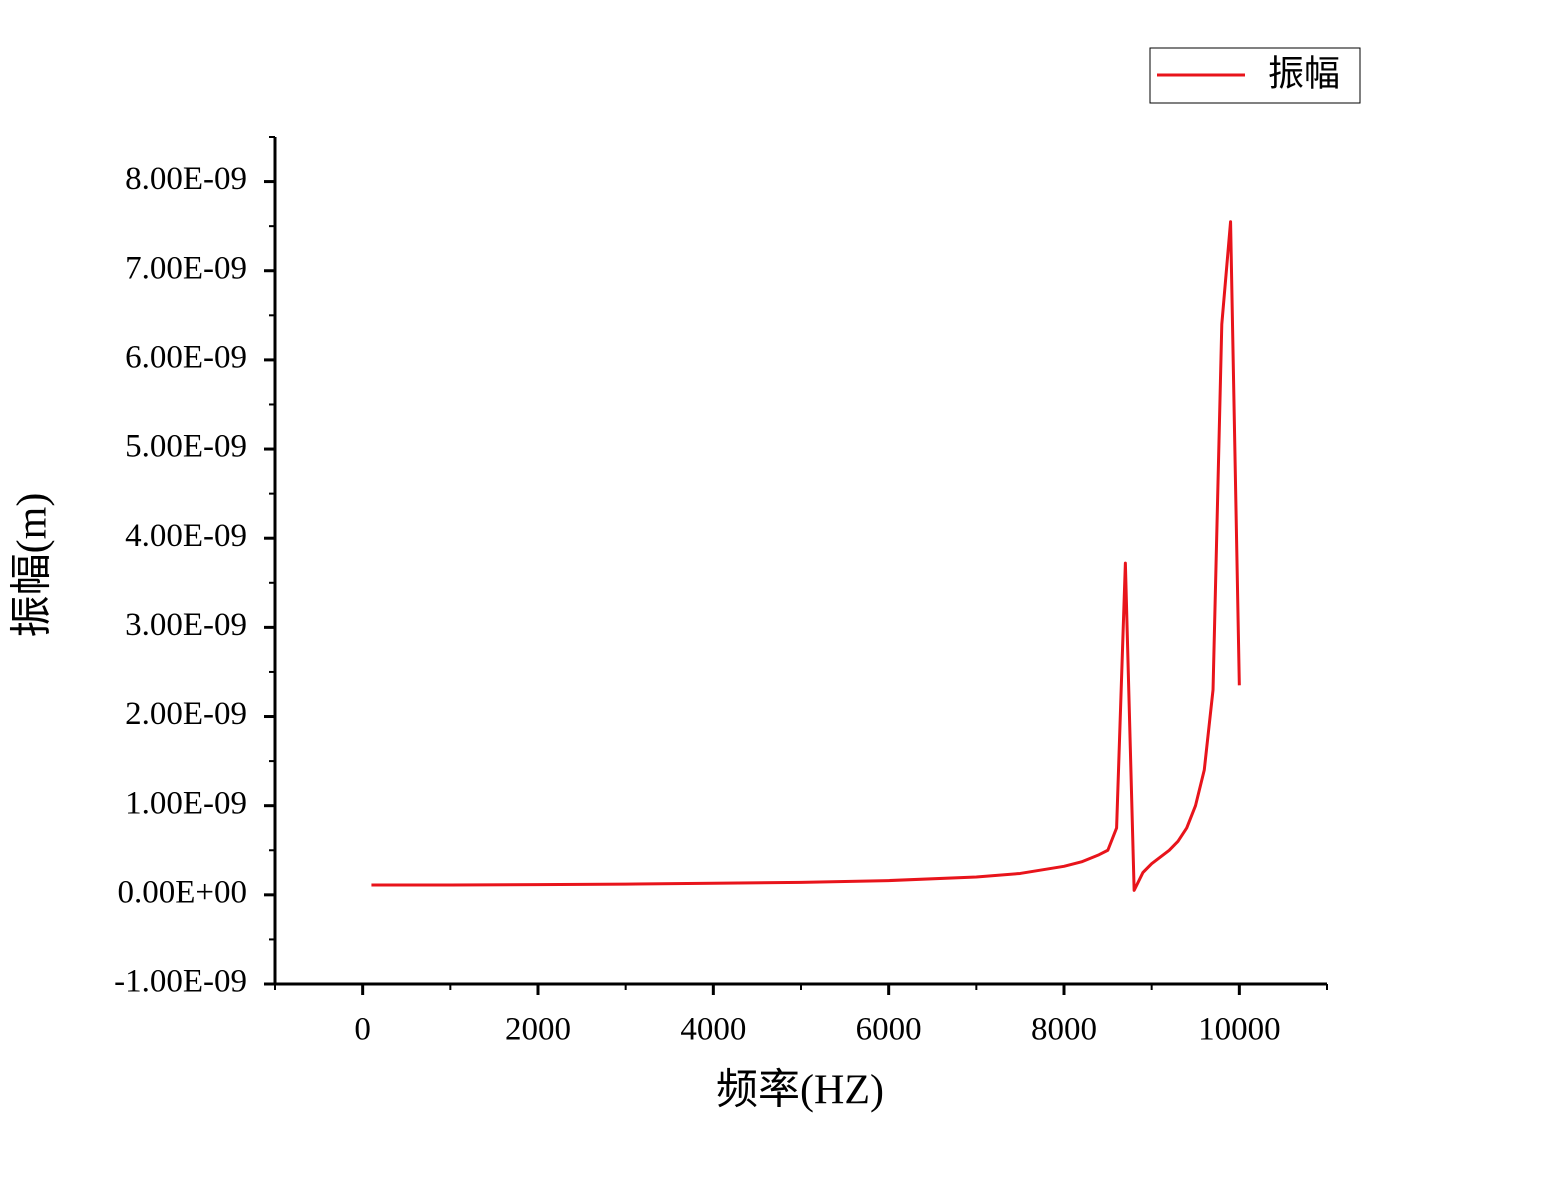  Describe the element at coordinates (33, 565) in the screenshot. I see `y-axis-title: 振幅(m)` at that location.